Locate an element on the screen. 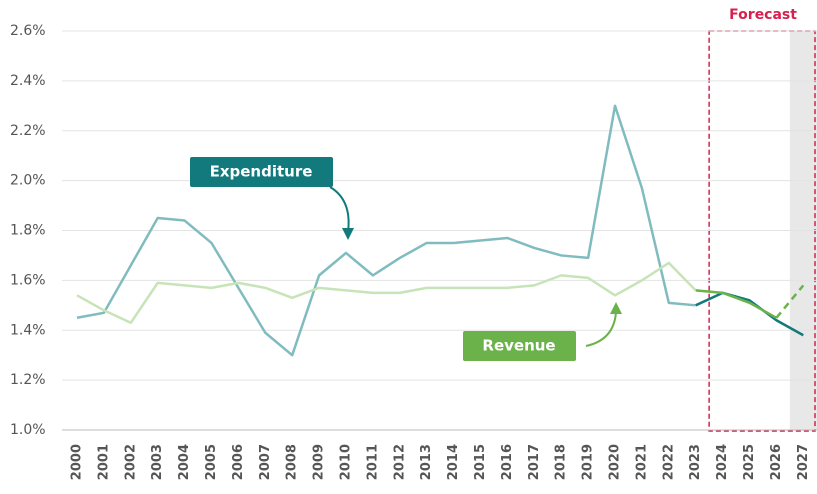 The width and height of the screenshot is (817, 494). x-tick-label: 2011 is located at coordinates (372, 462).